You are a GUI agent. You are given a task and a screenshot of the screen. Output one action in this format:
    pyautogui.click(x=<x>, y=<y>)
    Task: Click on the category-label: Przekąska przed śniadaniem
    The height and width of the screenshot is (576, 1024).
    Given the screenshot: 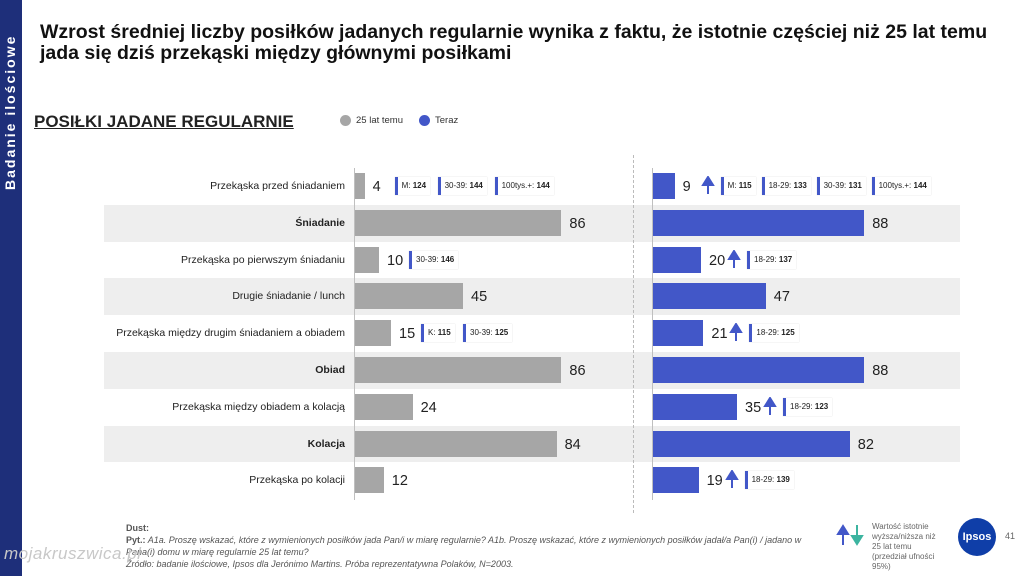 What is the action you would take?
    pyautogui.click(x=277, y=186)
    